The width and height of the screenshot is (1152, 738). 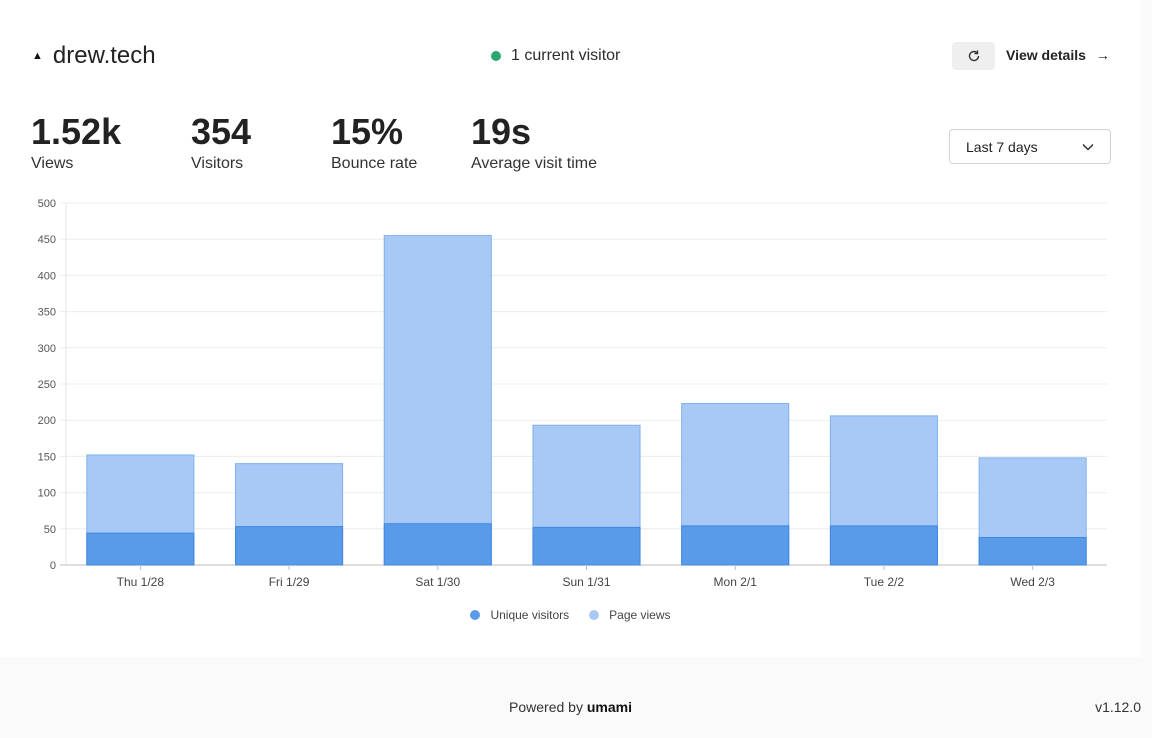 What do you see at coordinates (640, 615) in the screenshot?
I see `legend-label: Page views` at bounding box center [640, 615].